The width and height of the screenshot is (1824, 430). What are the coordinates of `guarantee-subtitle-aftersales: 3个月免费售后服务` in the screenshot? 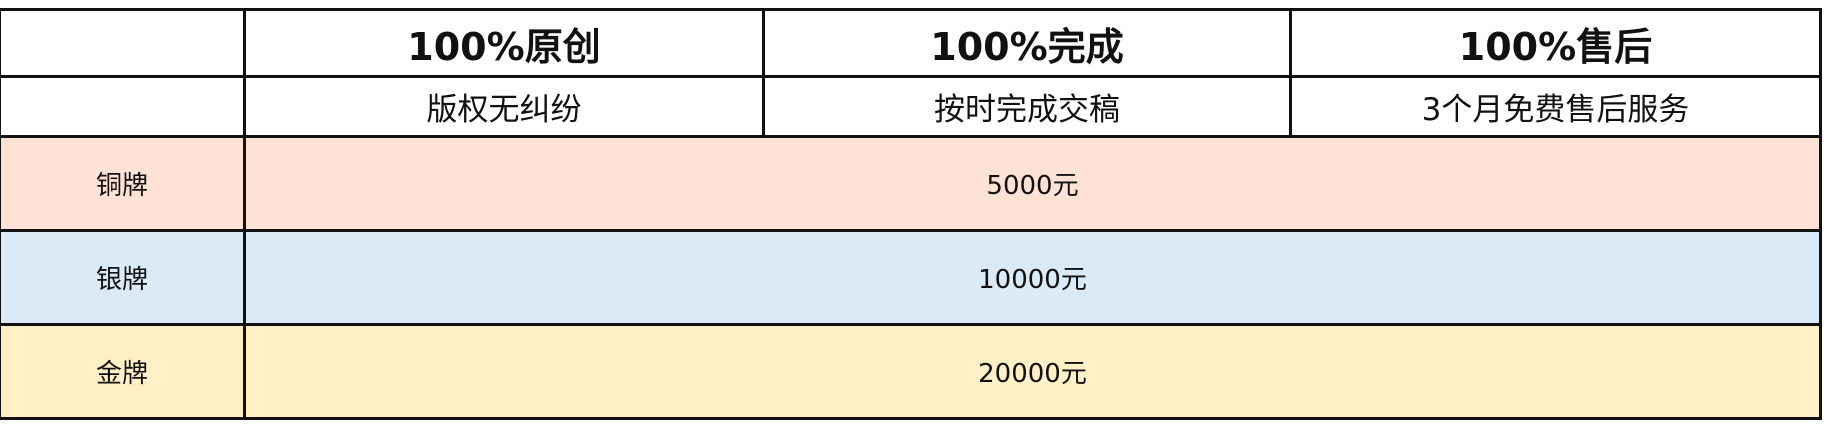 It's located at (1555, 106).